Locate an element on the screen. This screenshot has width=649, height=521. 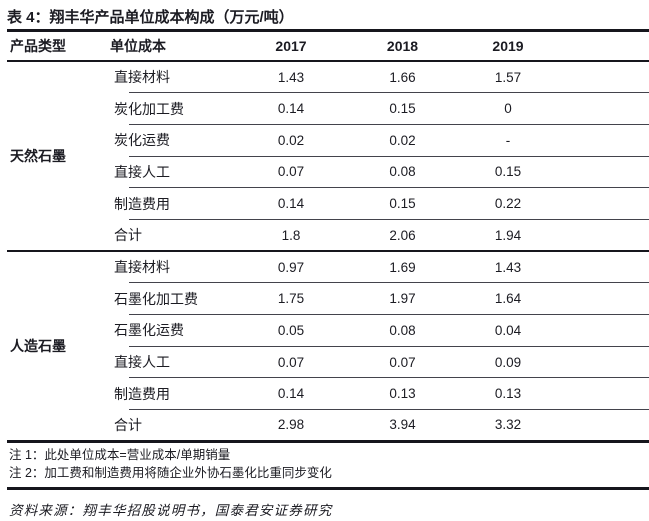
col-header-2017: 2017 is located at coordinates (291, 47).